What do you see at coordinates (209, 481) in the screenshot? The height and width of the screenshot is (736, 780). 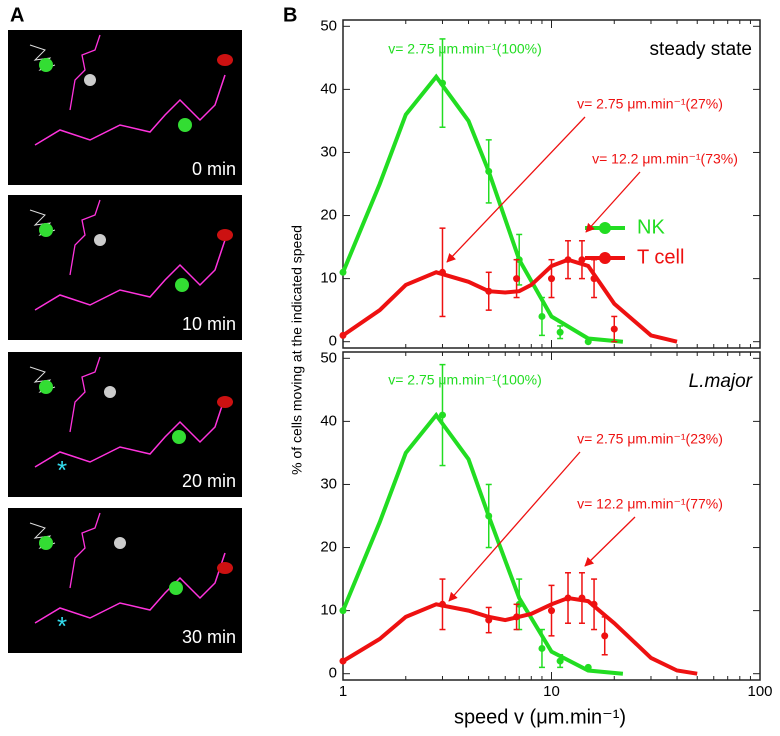 I see `time-label: 20 min` at bounding box center [209, 481].